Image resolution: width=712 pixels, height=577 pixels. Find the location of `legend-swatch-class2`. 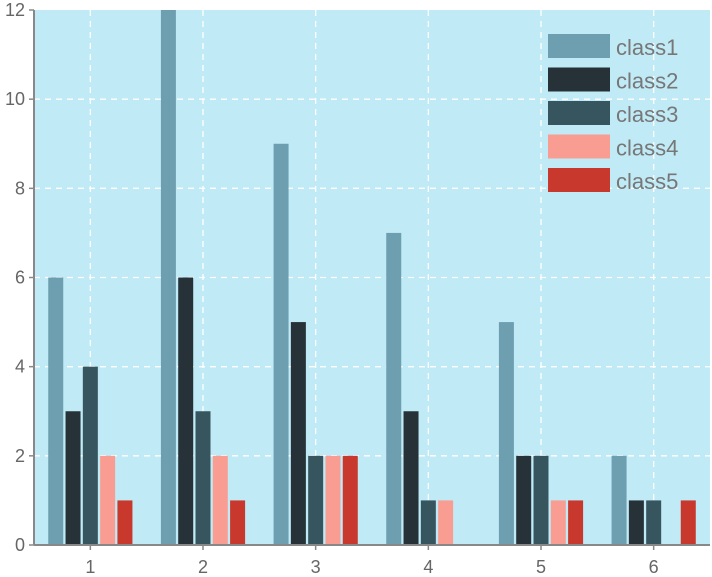

legend-swatch-class2 is located at coordinates (579, 79).